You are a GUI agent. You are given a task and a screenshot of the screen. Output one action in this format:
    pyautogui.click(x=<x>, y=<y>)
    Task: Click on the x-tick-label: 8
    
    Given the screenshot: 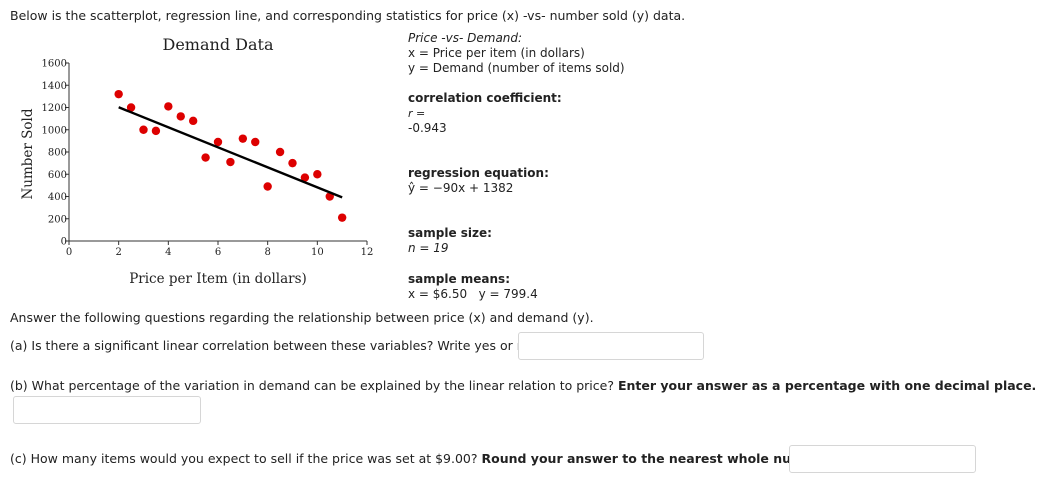 What is the action you would take?
    pyautogui.click(x=267, y=252)
    